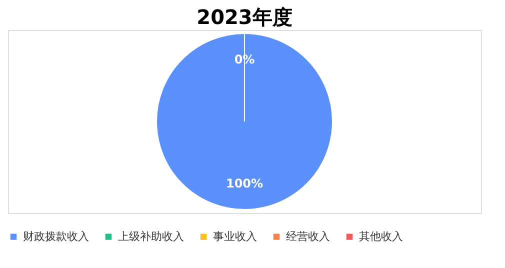  What do you see at coordinates (244, 17) in the screenshot?
I see `chart-title: 2023年度` at bounding box center [244, 17].